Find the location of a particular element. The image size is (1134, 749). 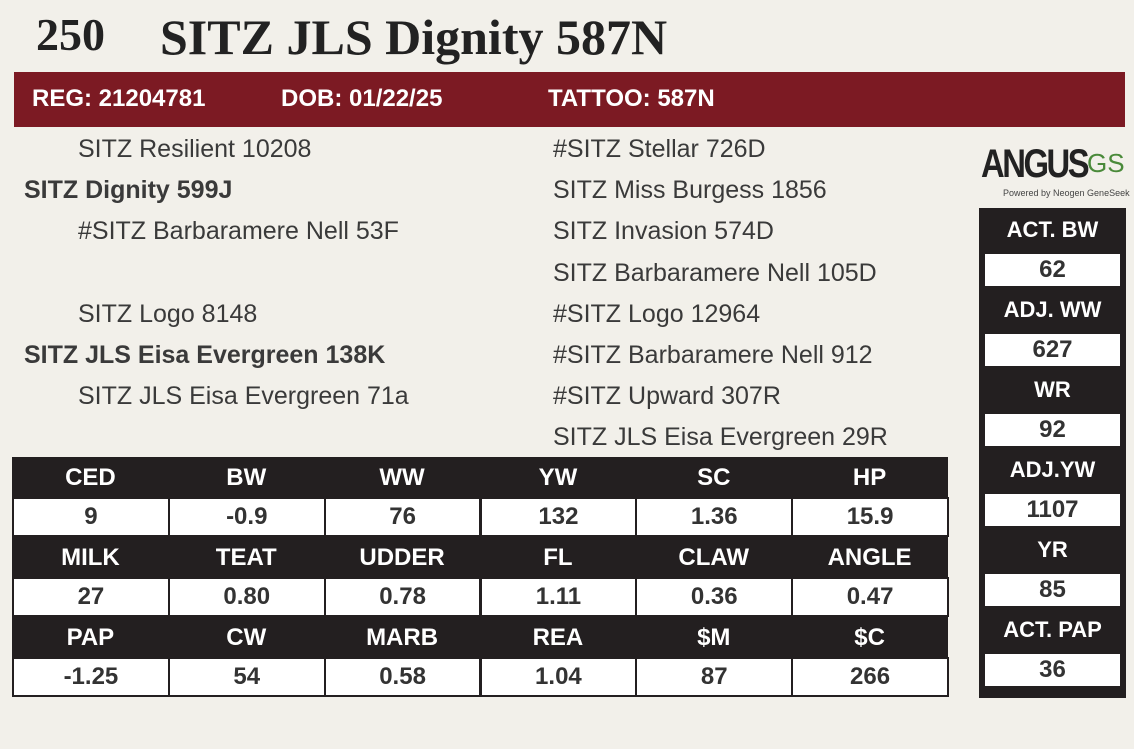

epd-header: PAP is located at coordinates (90, 637).